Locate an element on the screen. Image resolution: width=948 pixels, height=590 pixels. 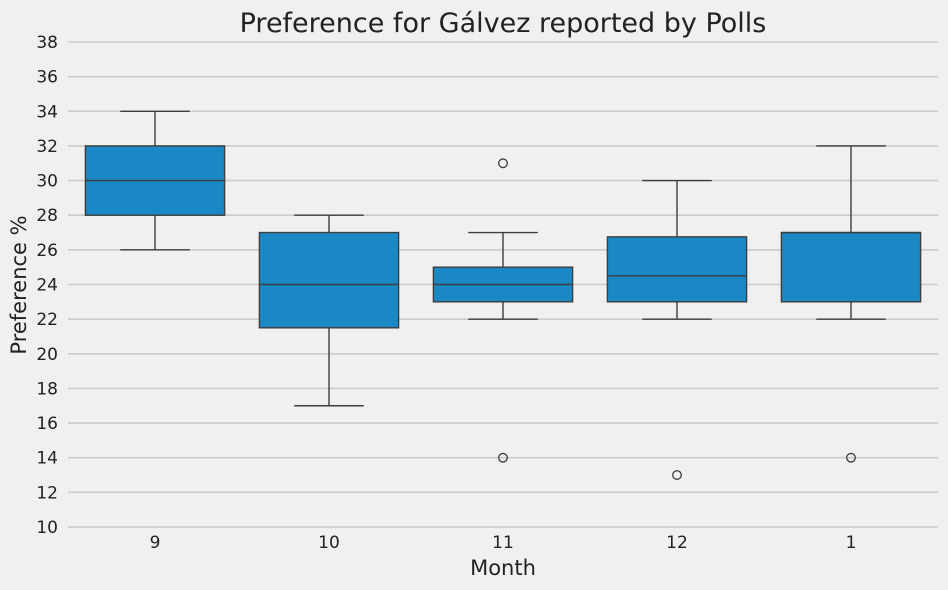
y-tick-label: 12 is located at coordinates (47, 493).